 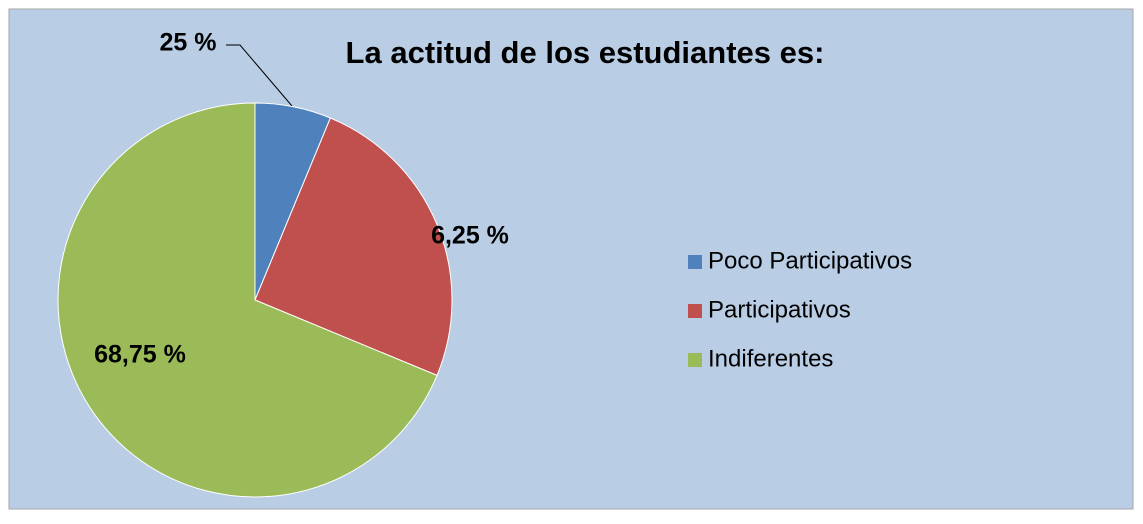 What do you see at coordinates (140, 355) in the screenshot?
I see `data-label: 68,75 %` at bounding box center [140, 355].